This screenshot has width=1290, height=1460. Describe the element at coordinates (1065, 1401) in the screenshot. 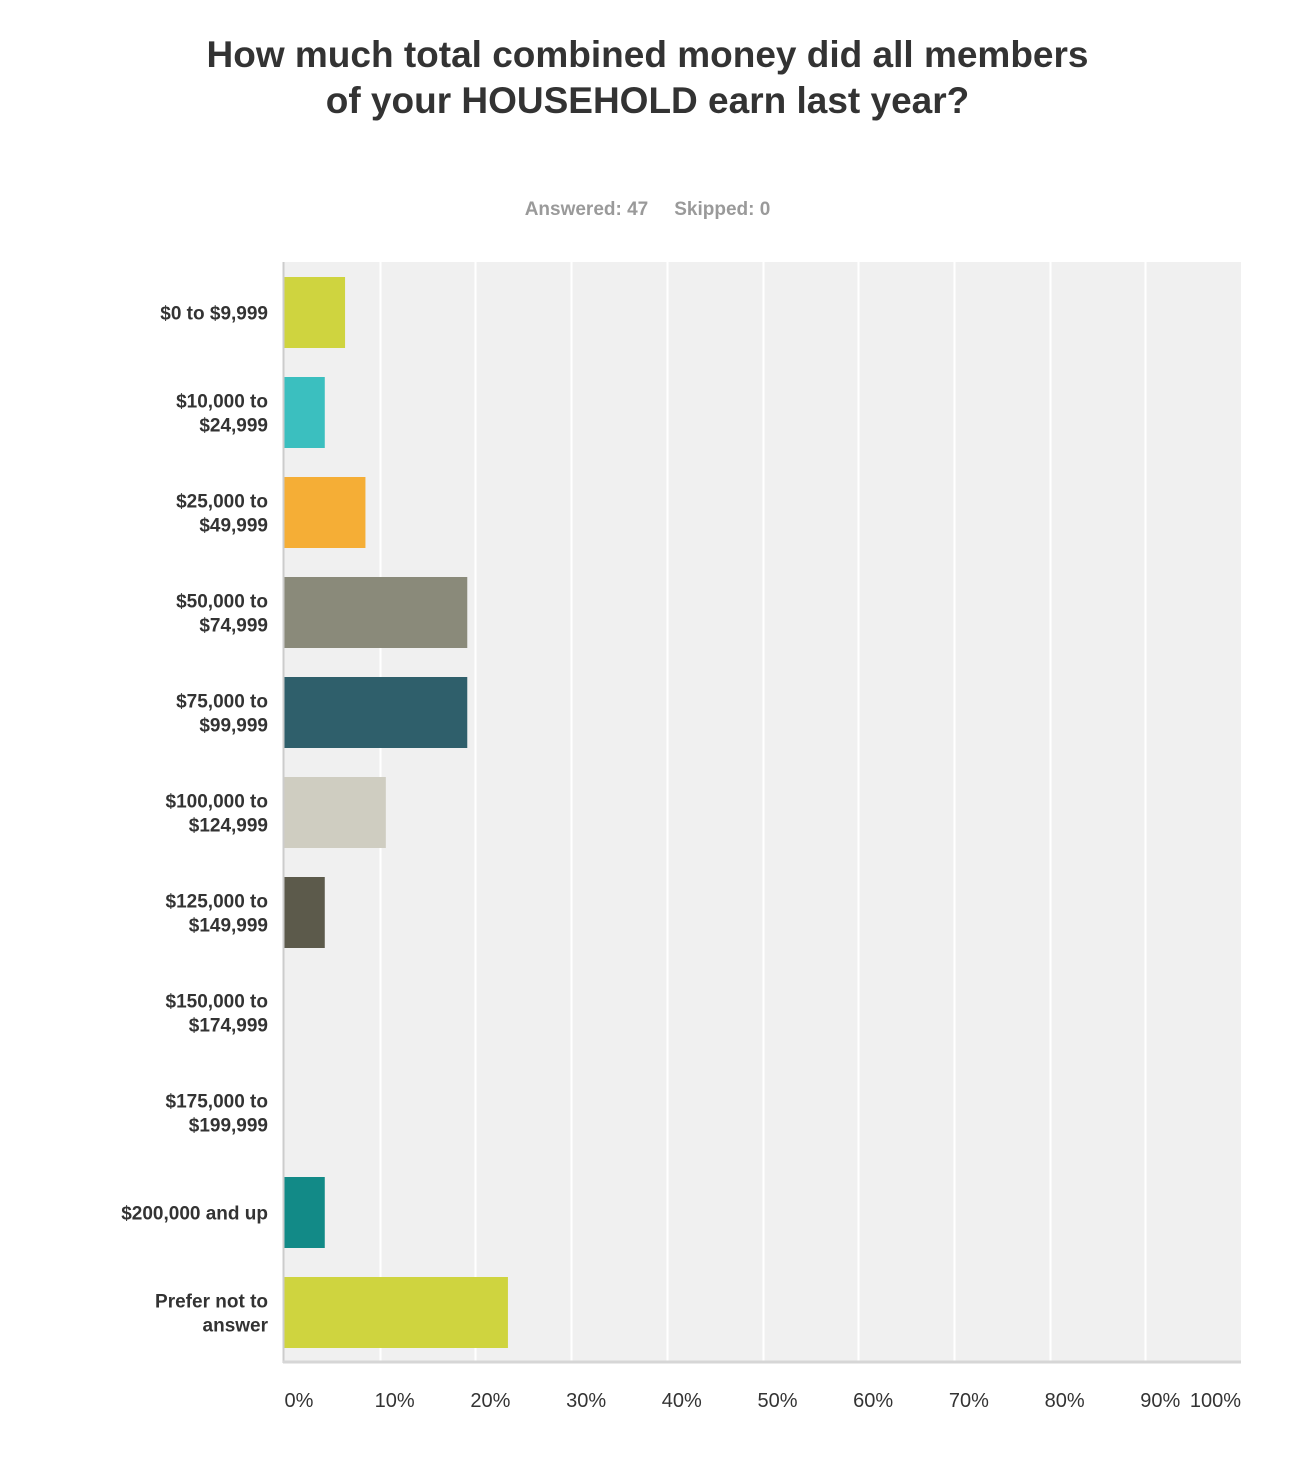

I see `x-tick-label: 80%` at that location.